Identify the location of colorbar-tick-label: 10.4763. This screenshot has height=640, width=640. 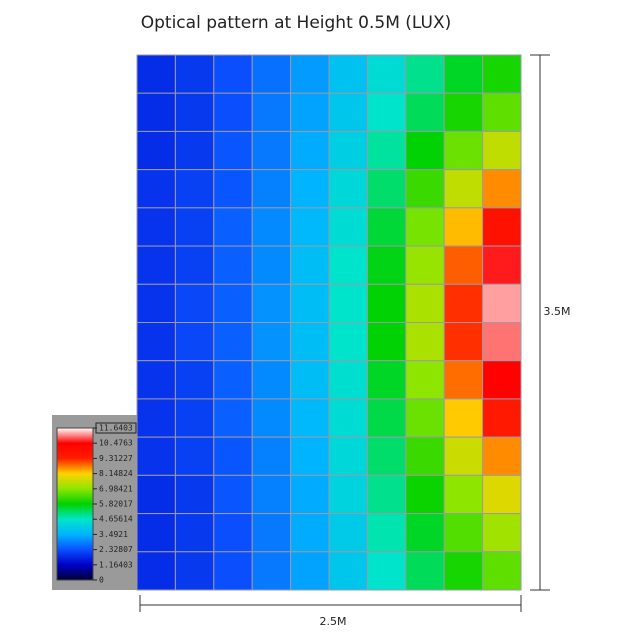
(116, 443).